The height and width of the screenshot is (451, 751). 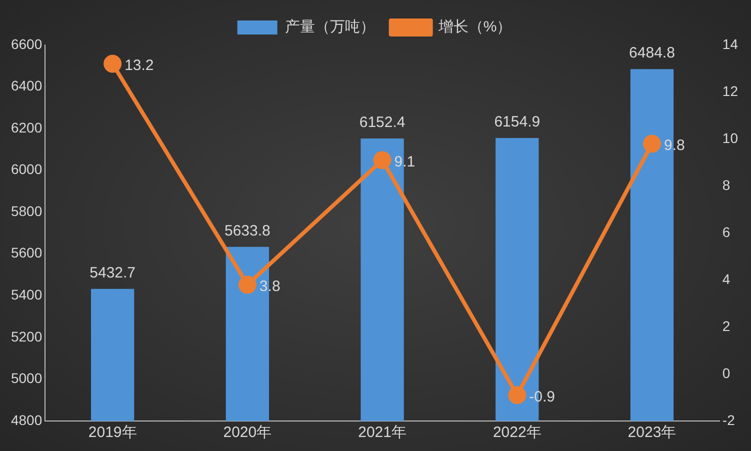 I want to click on y2-tick-label: 14, so click(x=730, y=44).